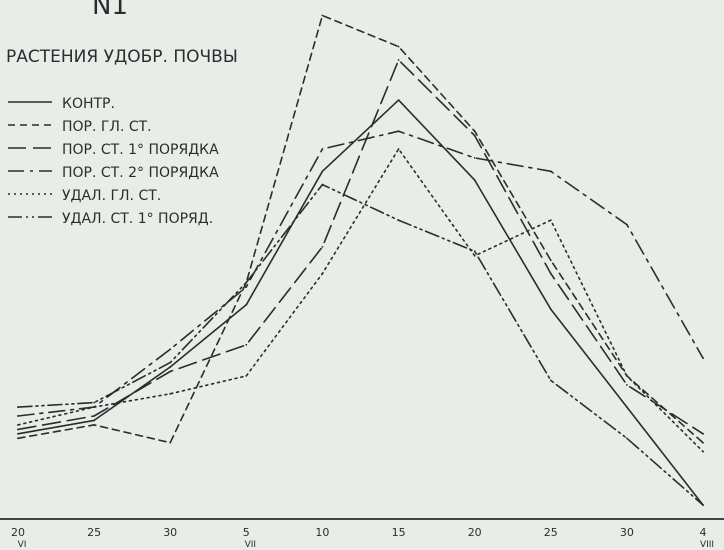  Describe the element at coordinates (107, 127) in the screenshot. I see `legend-label-2: ПОР. ГЛ. СТ.` at that location.